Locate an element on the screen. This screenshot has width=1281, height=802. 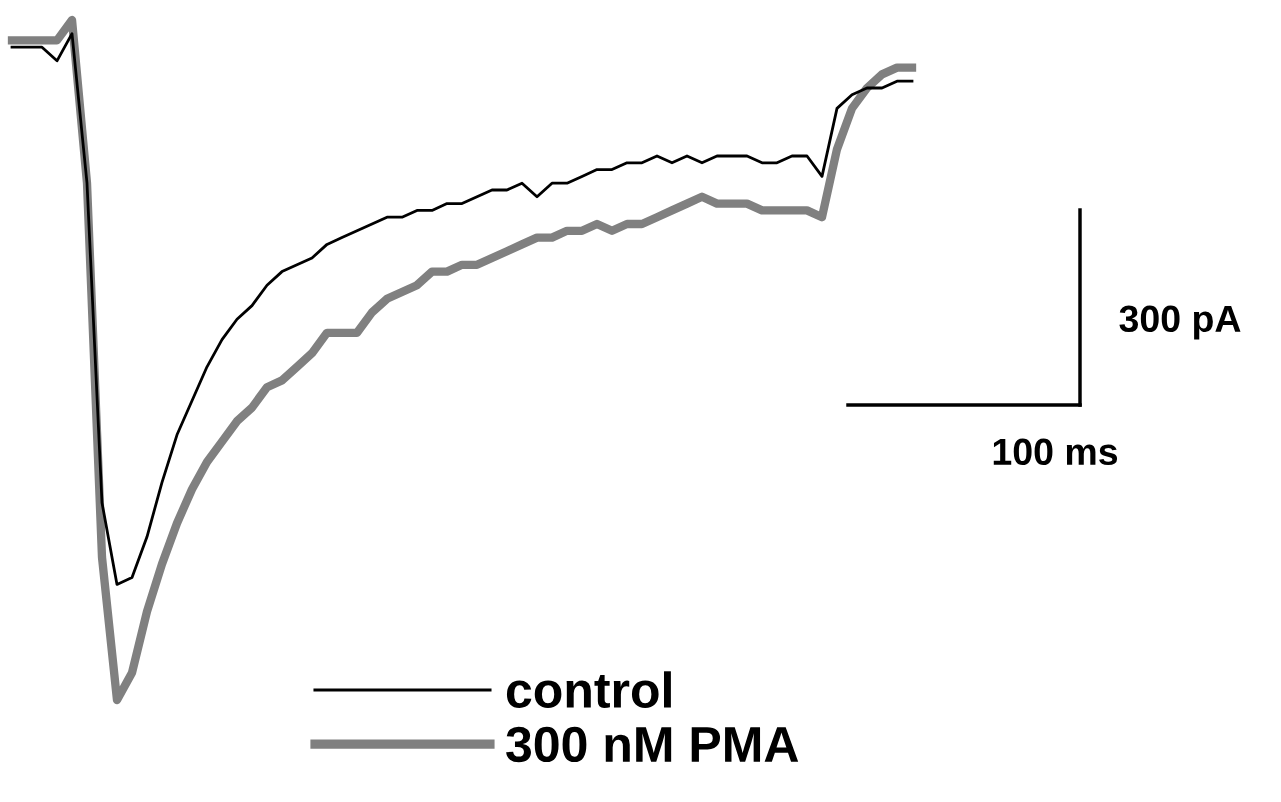
text: 100 ms is located at coordinates (1055, 452).